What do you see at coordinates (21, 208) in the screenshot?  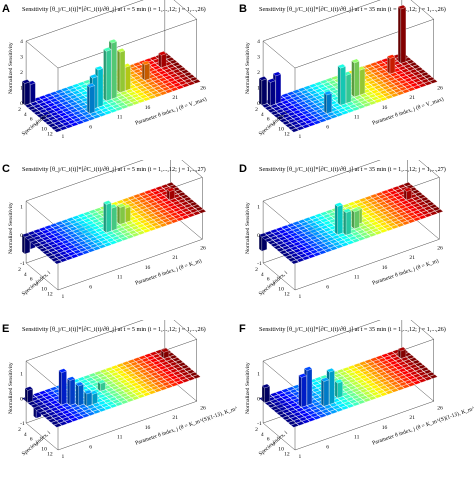 I see `z-tick-label: 1` at bounding box center [21, 208].